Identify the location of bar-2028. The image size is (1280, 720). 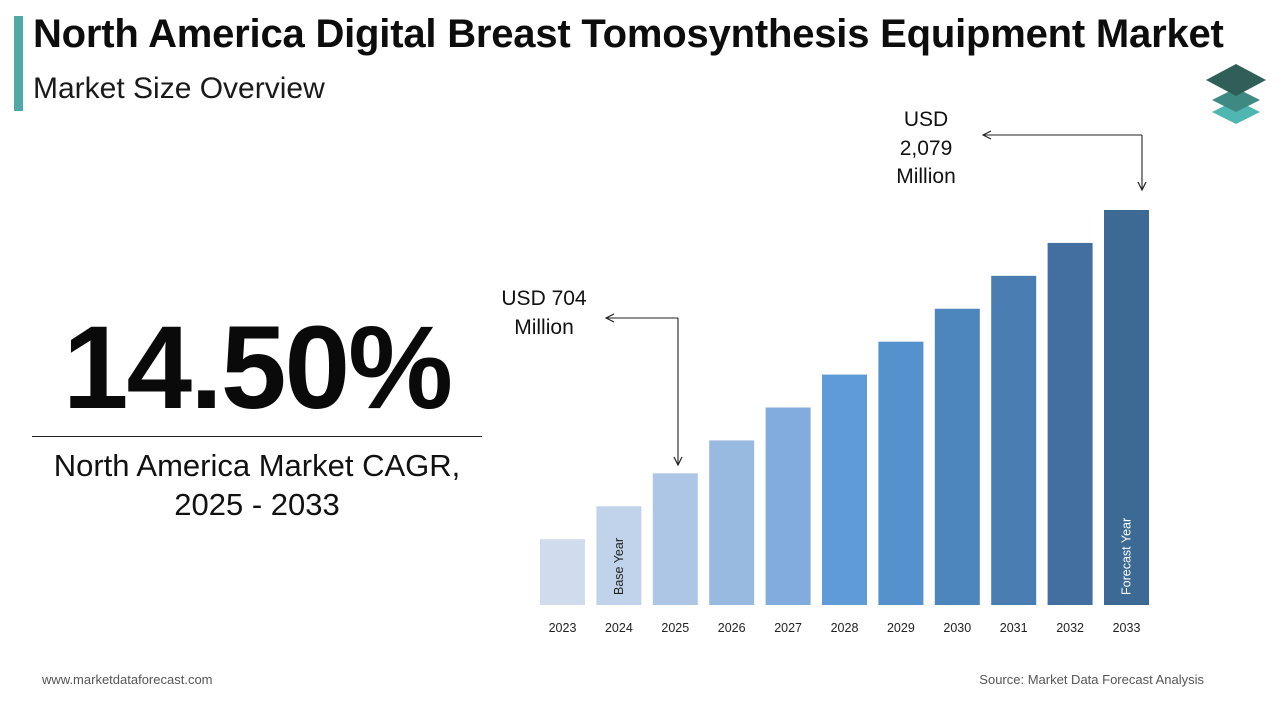
(844, 489).